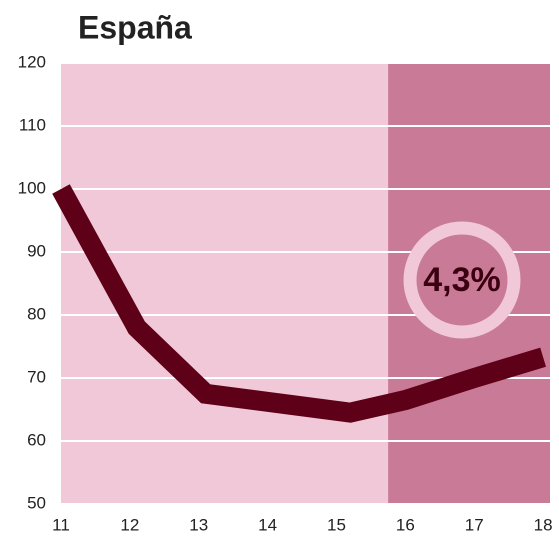  What do you see at coordinates (32, 124) in the screenshot?
I see `y-tick-label: 110` at bounding box center [32, 124].